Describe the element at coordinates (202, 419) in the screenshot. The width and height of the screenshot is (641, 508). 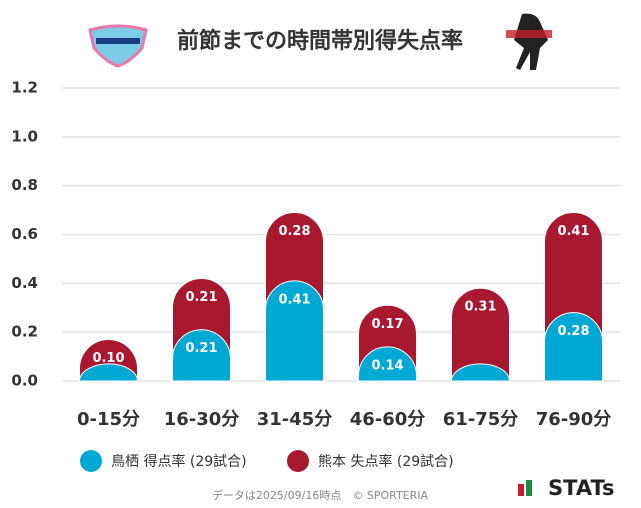
I see `x-tick-label: 16-30分` at that location.